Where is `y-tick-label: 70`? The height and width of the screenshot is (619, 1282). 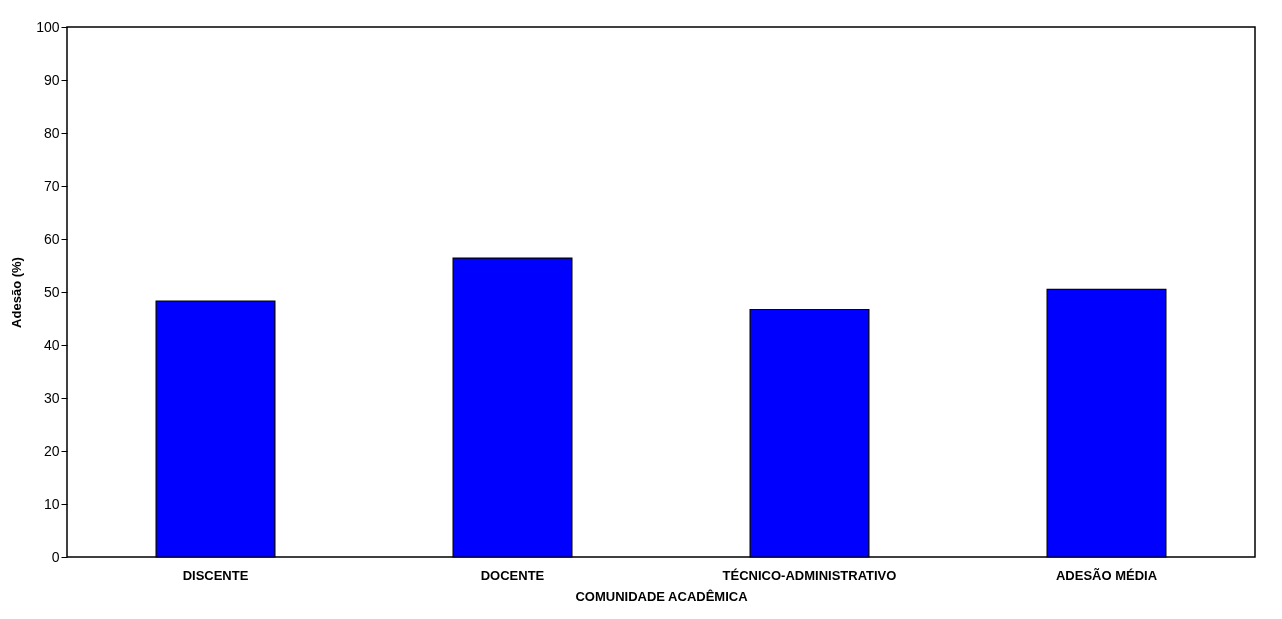
y-tick-label: 70 is located at coordinates (51, 185).